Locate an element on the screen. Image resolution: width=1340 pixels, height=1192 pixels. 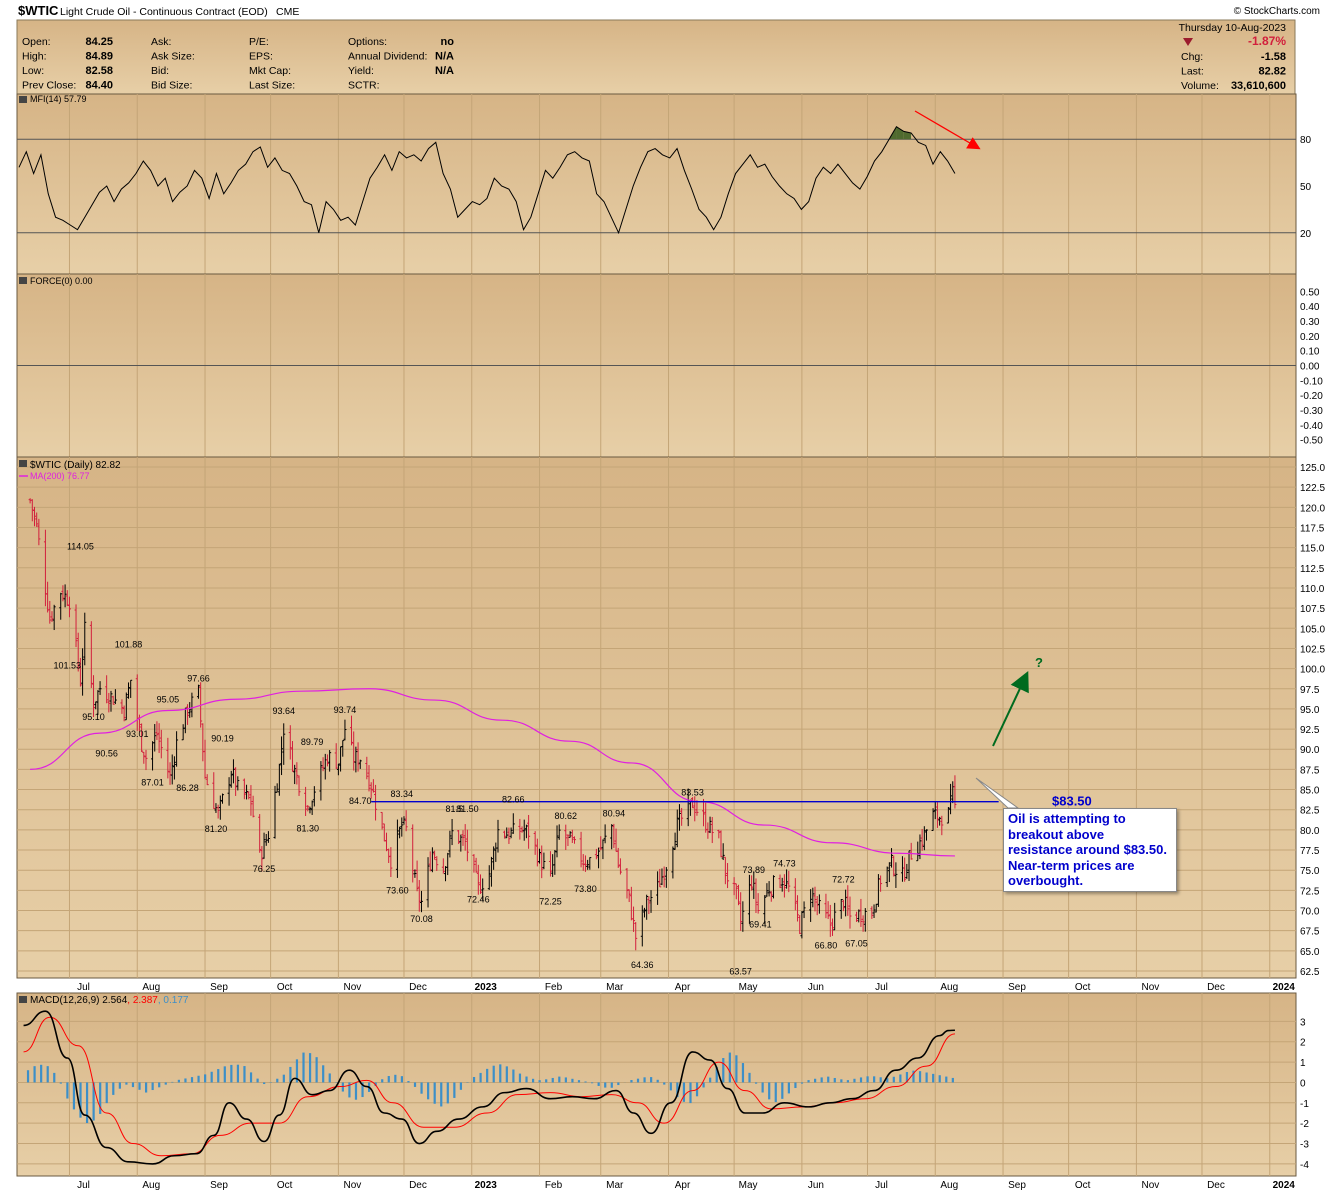
x-tick-label: 2023 is located at coordinates (486, 987).